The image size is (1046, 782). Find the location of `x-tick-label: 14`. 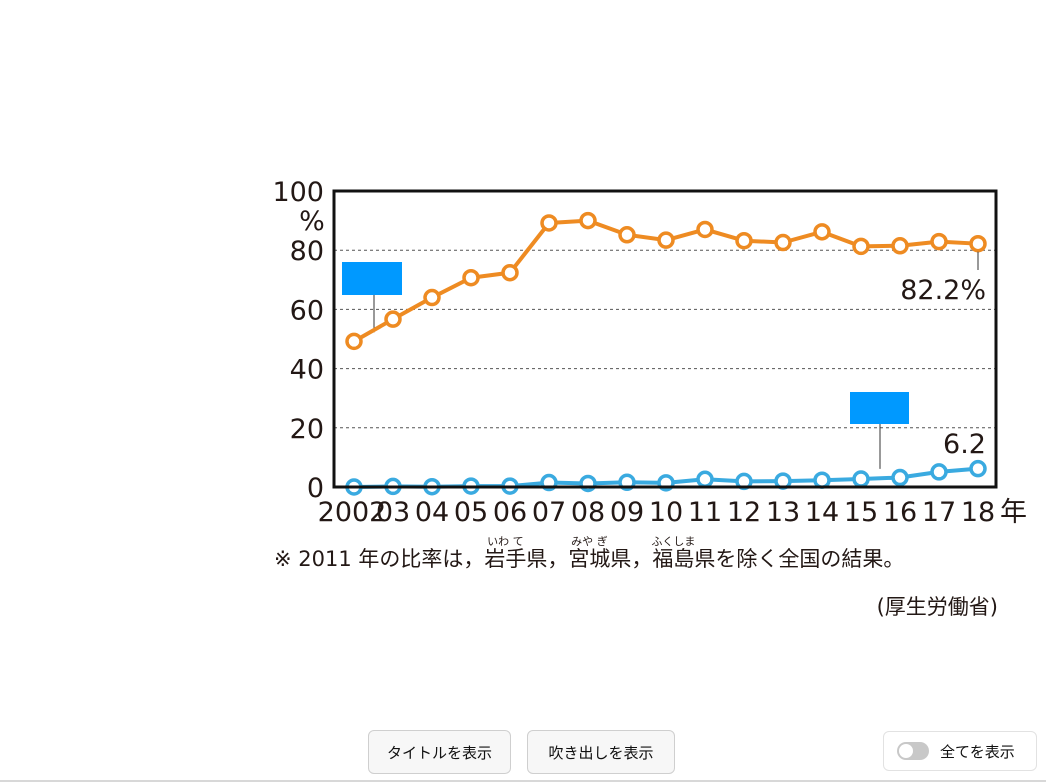

x-tick-label: 14 is located at coordinates (822, 512).